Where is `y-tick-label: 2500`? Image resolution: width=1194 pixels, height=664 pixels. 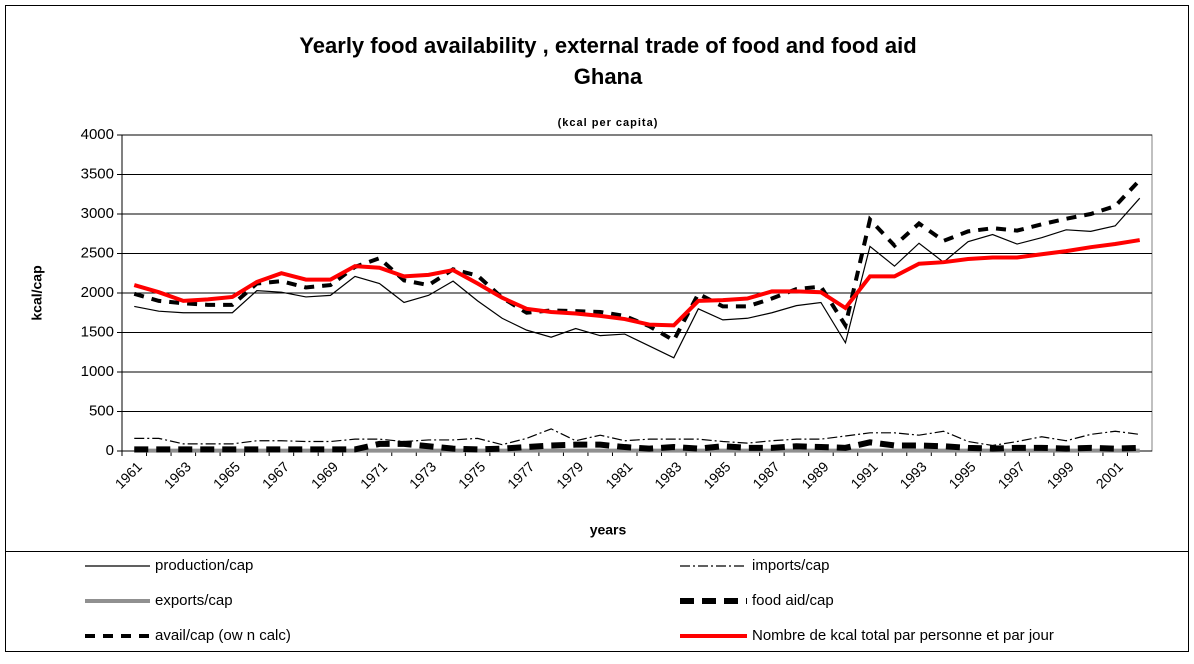 y-tick-label: 2500 is located at coordinates (97, 252).